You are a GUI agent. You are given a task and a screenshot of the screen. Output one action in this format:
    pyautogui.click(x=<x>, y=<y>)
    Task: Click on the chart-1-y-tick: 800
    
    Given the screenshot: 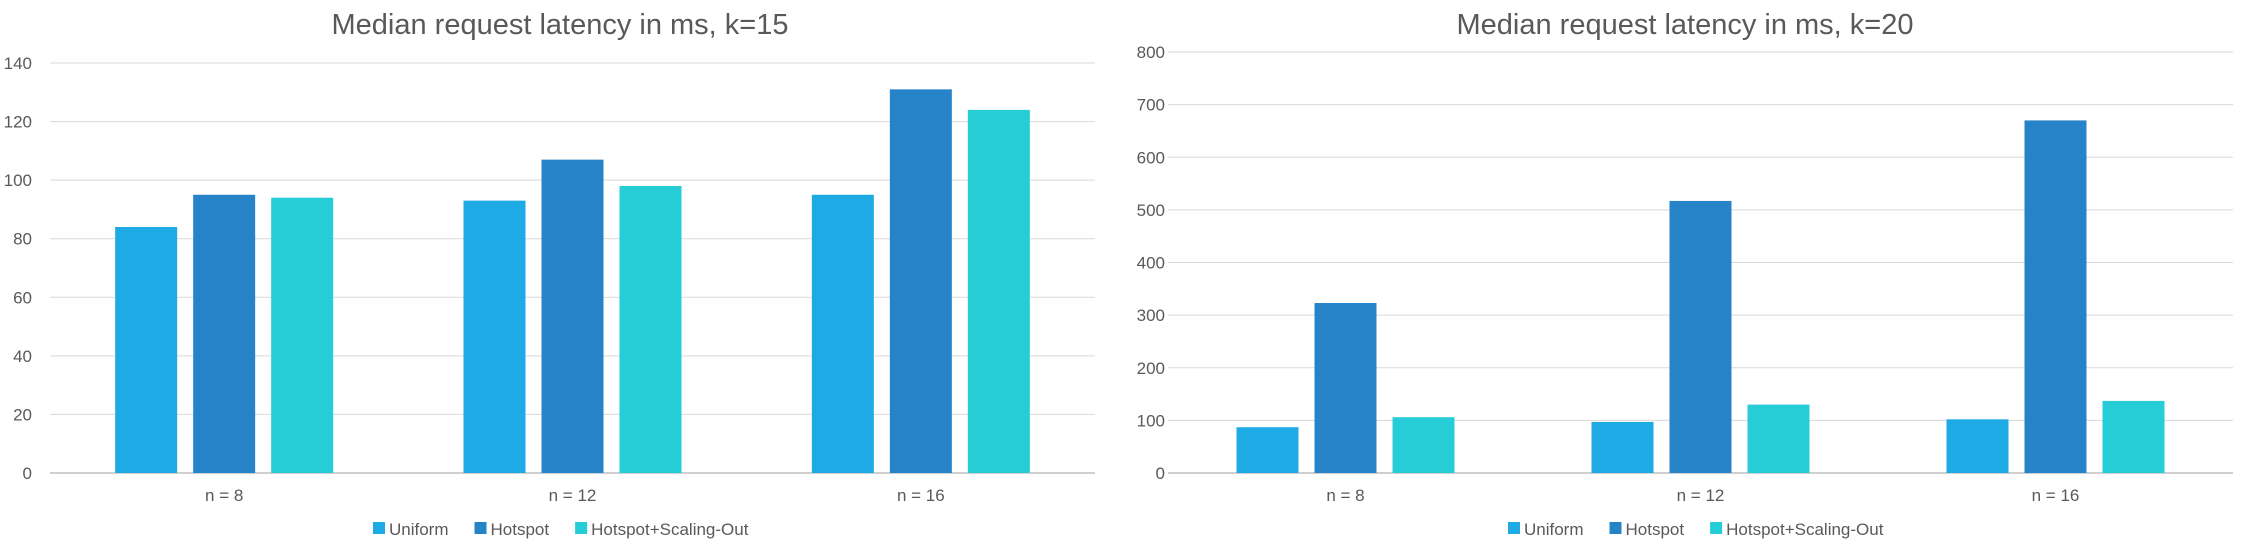 What is the action you would take?
    pyautogui.click(x=1151, y=52)
    